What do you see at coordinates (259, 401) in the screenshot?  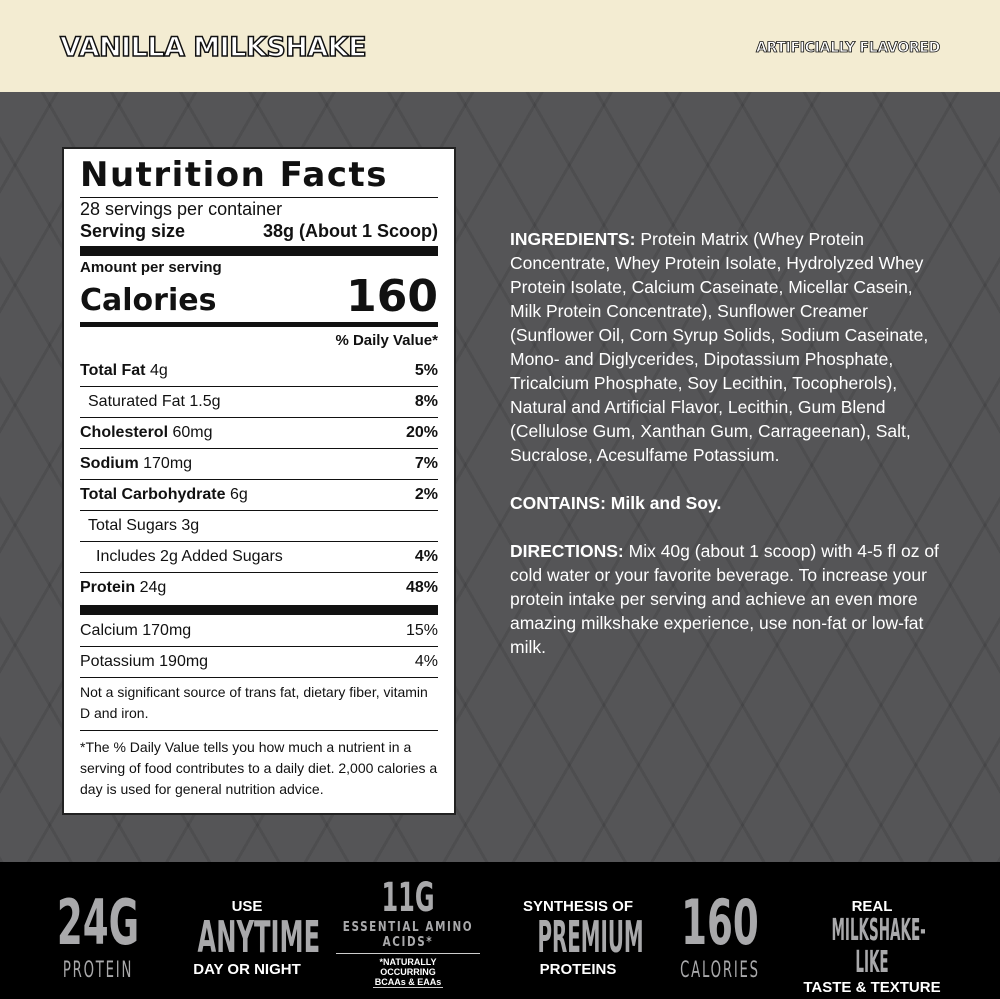 I see `nutrient-row: Saturated Fat 1.5g 8%` at bounding box center [259, 401].